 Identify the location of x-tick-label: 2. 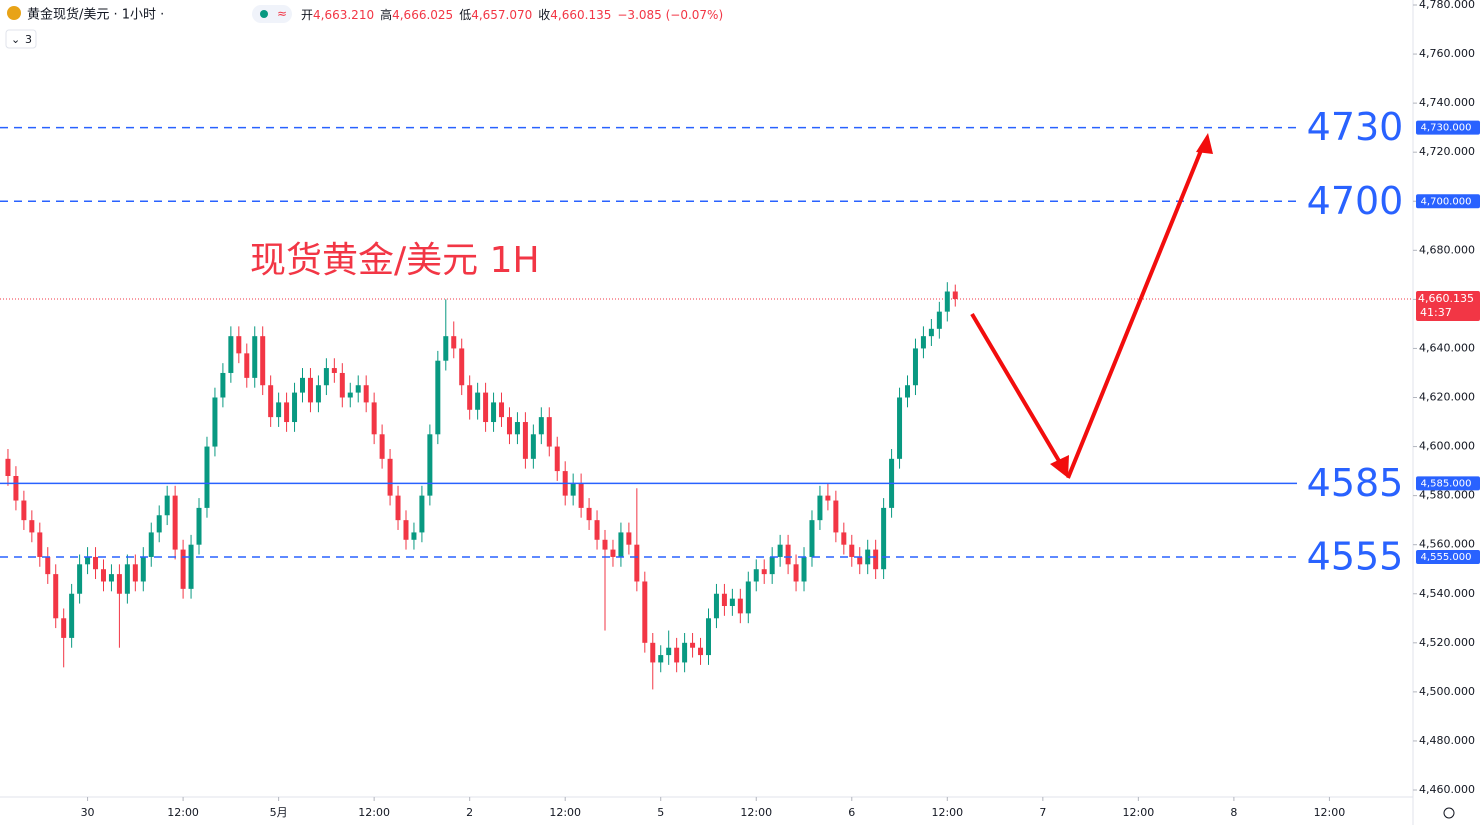
(469, 812).